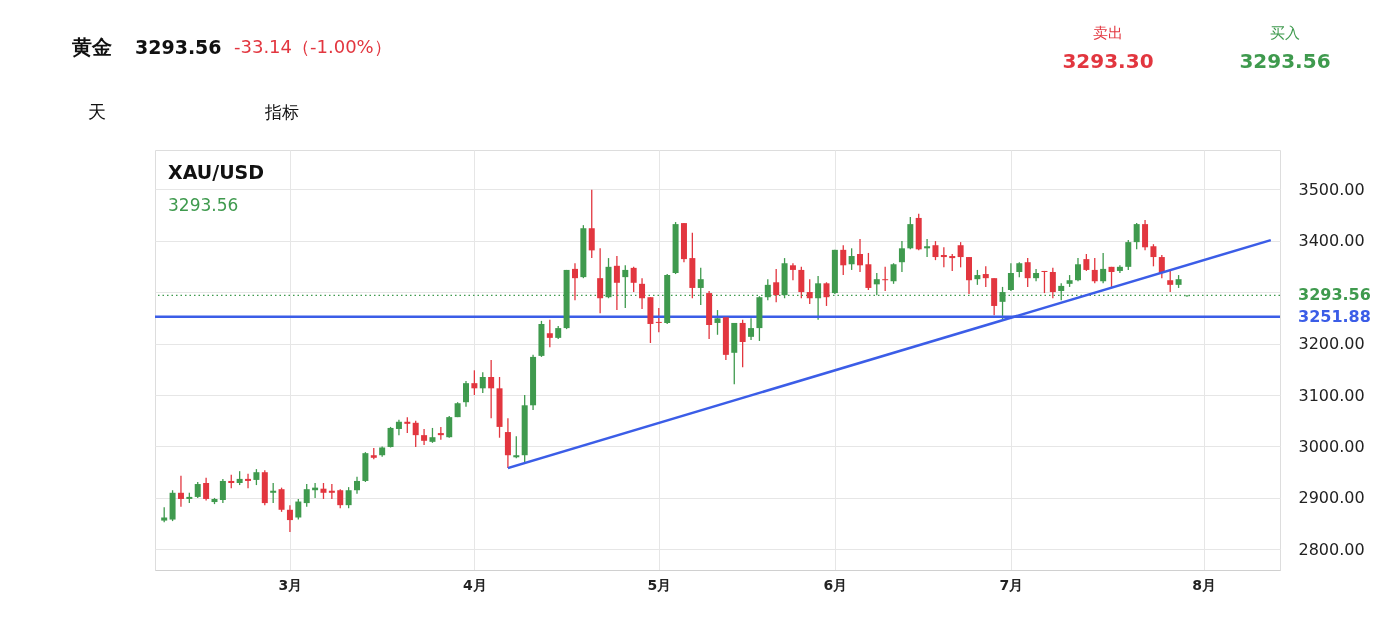 Image resolution: width=1389 pixels, height=642 pixels. What do you see at coordinates (1285, 33) in the screenshot?
I see `text: 买入` at bounding box center [1285, 33].